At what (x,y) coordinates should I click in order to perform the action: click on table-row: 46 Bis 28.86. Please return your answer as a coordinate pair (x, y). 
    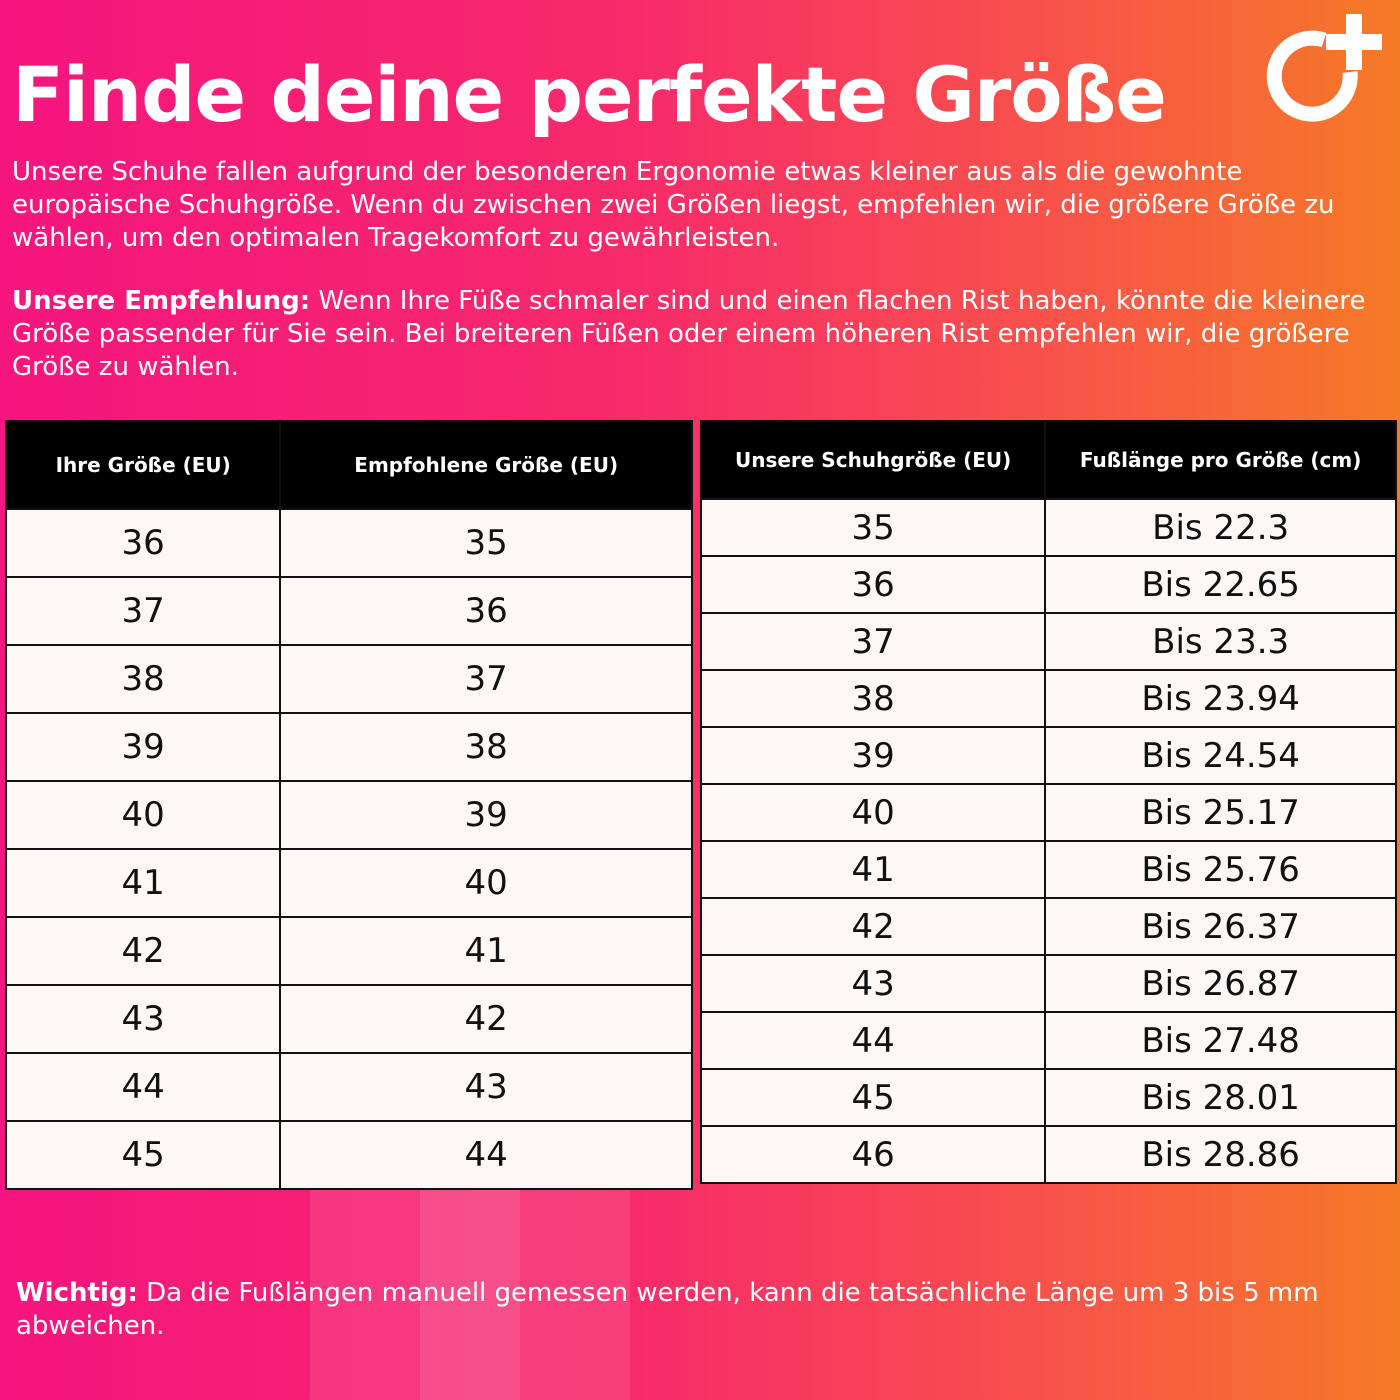
    Looking at the image, I should click on (1048, 1154).